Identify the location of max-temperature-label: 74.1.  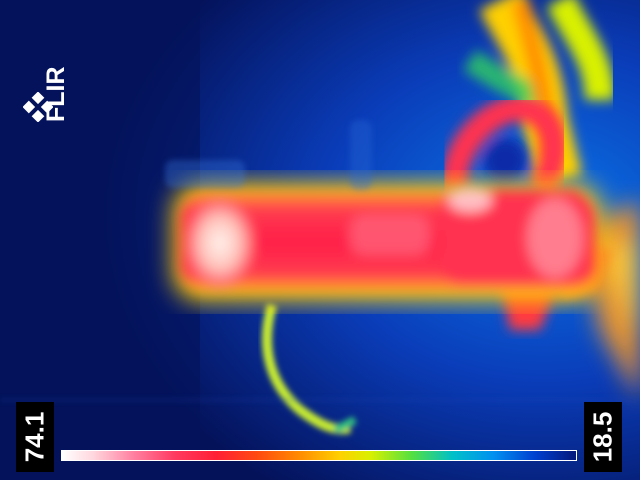
(35, 437).